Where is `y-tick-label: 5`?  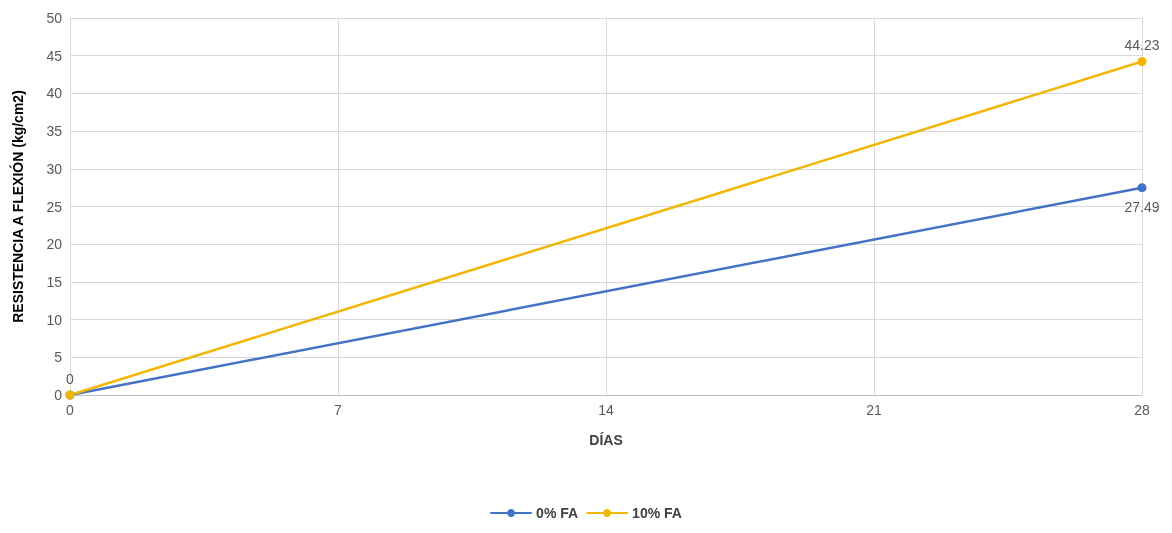 y-tick-label: 5 is located at coordinates (58, 357).